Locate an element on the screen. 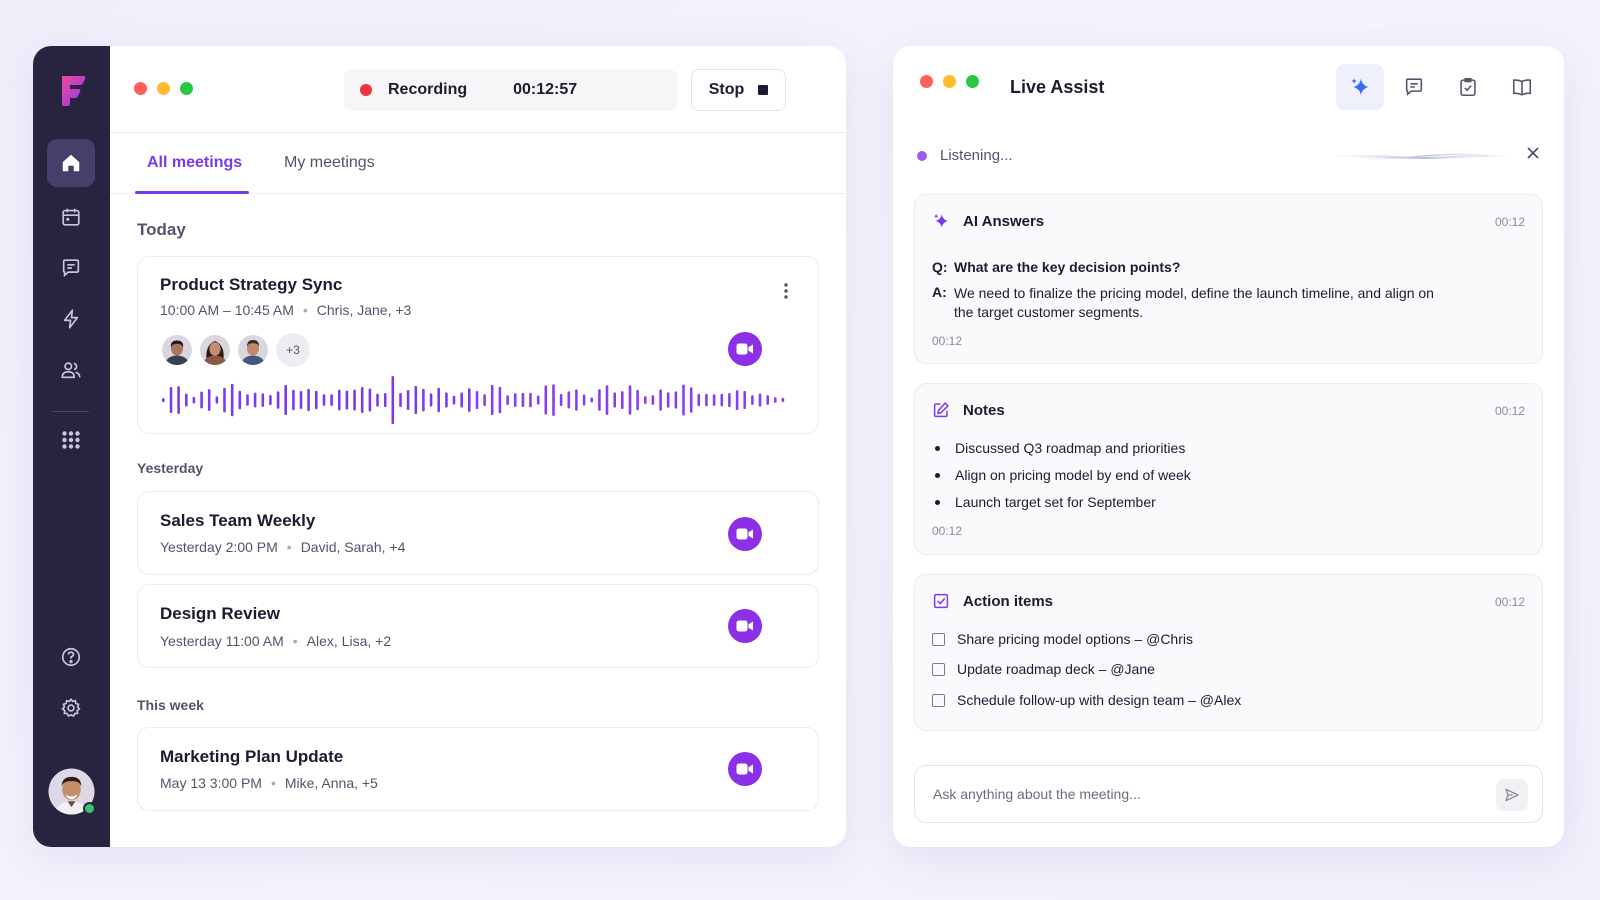 The height and width of the screenshot is (900, 1600). send-icon is located at coordinates (1512, 795).